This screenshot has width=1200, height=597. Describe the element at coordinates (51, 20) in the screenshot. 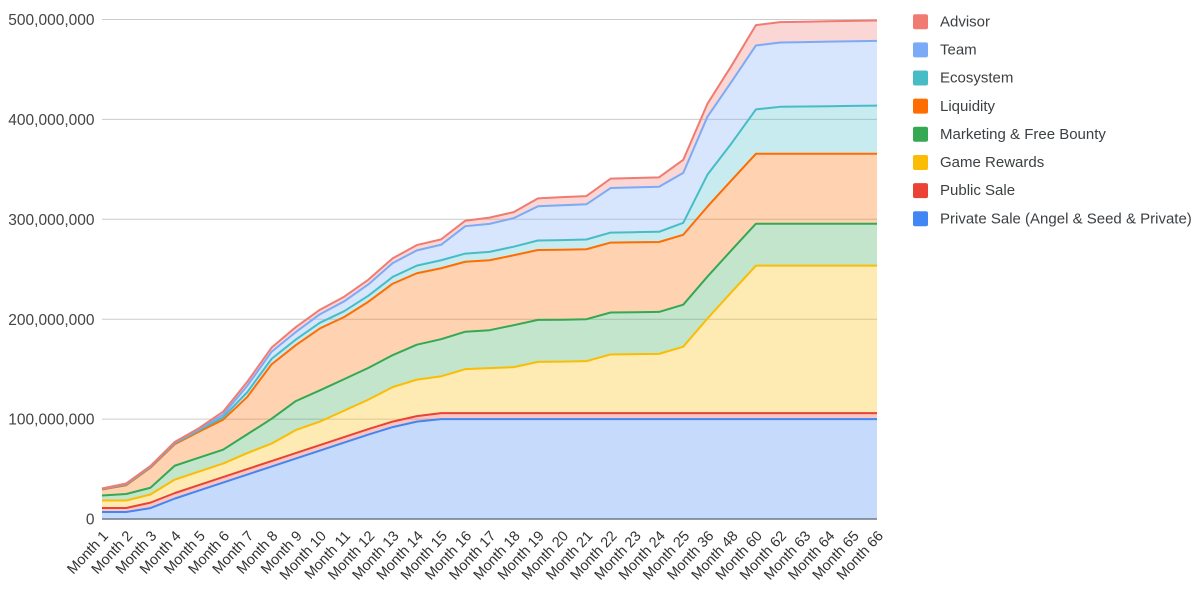

I see `svg-text: 500,000,000` at that location.